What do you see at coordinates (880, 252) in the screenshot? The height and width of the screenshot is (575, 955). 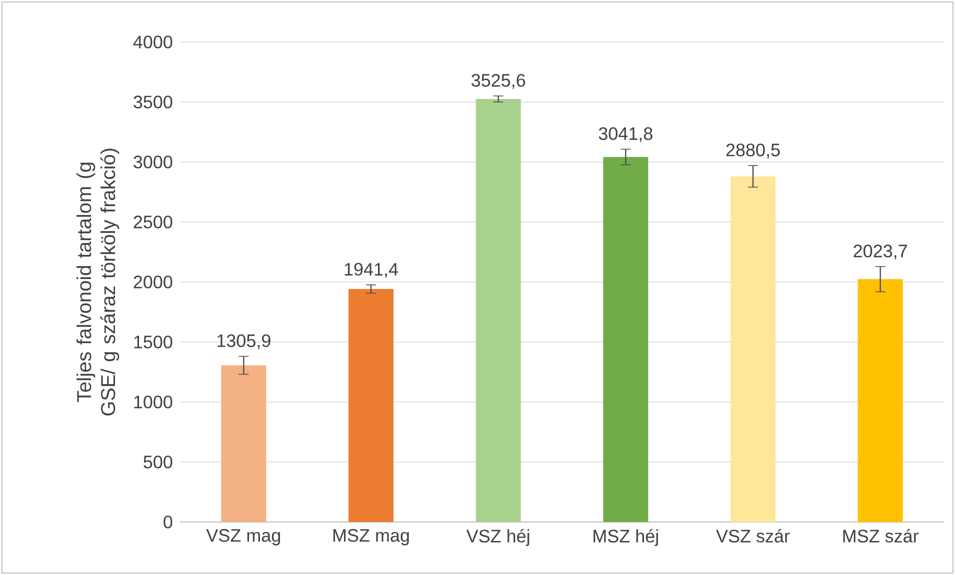 I see `data-label: 2023,7` at bounding box center [880, 252].